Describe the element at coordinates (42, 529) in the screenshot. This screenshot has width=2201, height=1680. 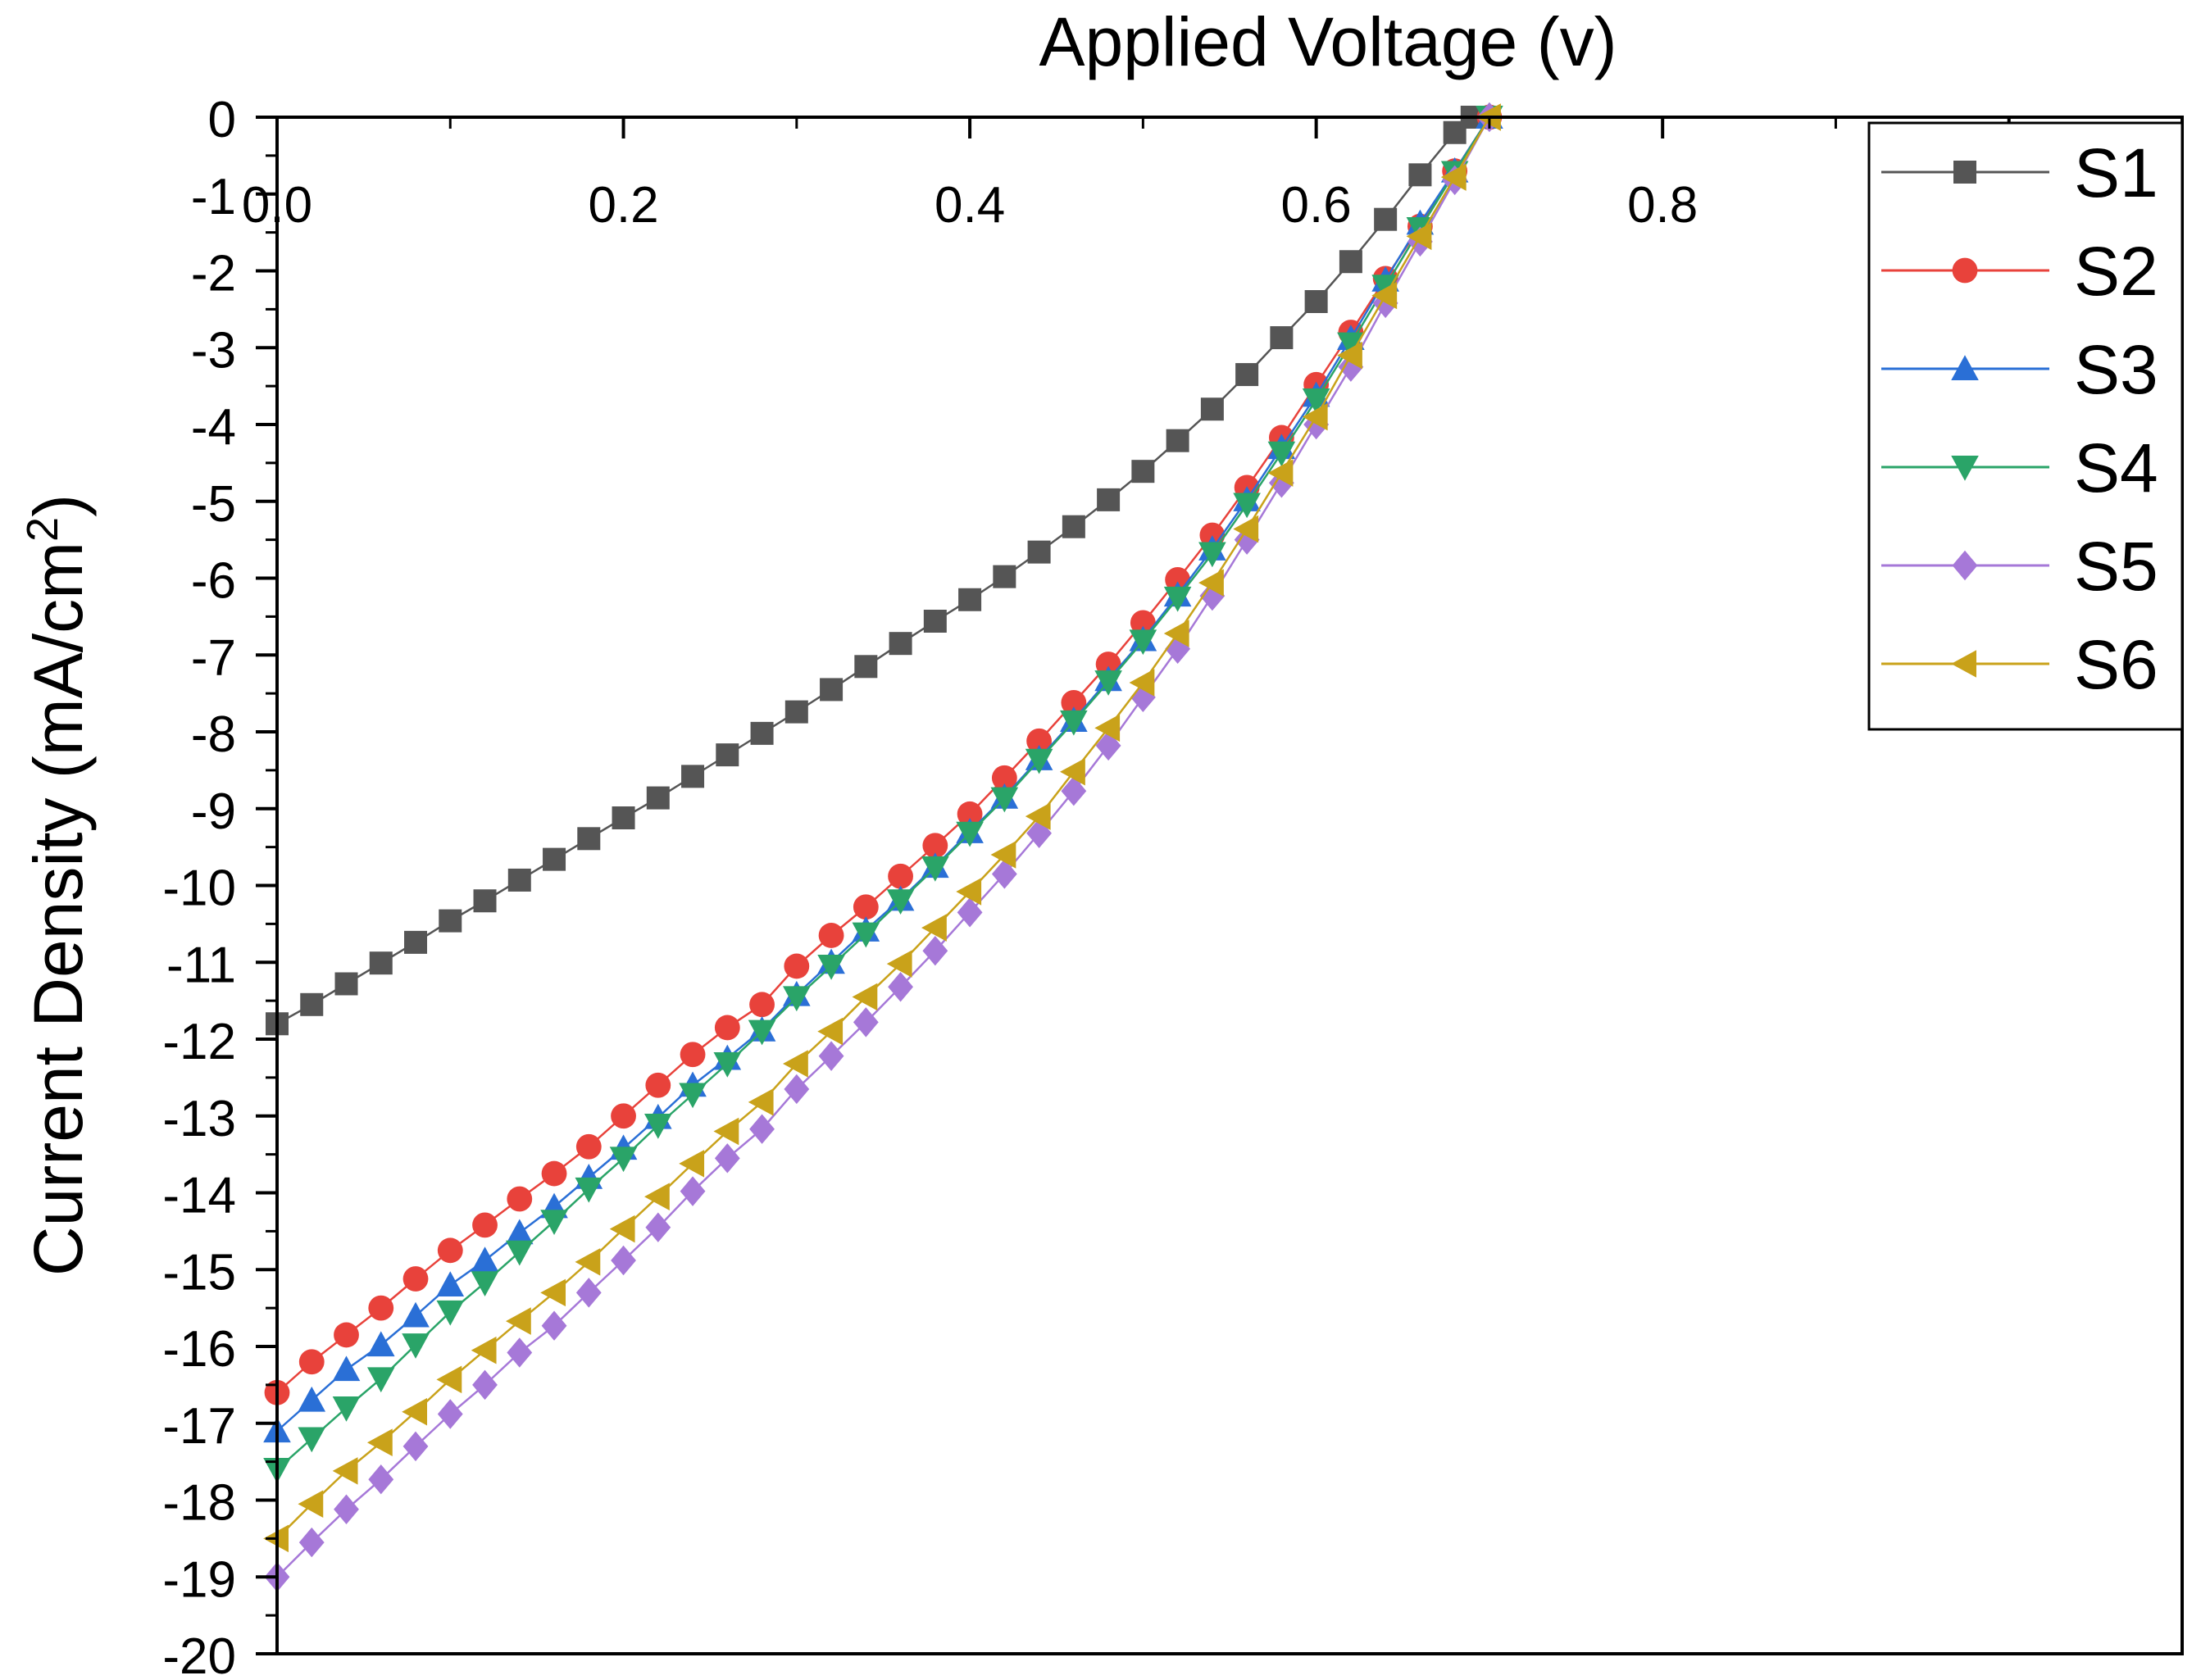
I see `y-axis-title-superscript: 2` at that location.